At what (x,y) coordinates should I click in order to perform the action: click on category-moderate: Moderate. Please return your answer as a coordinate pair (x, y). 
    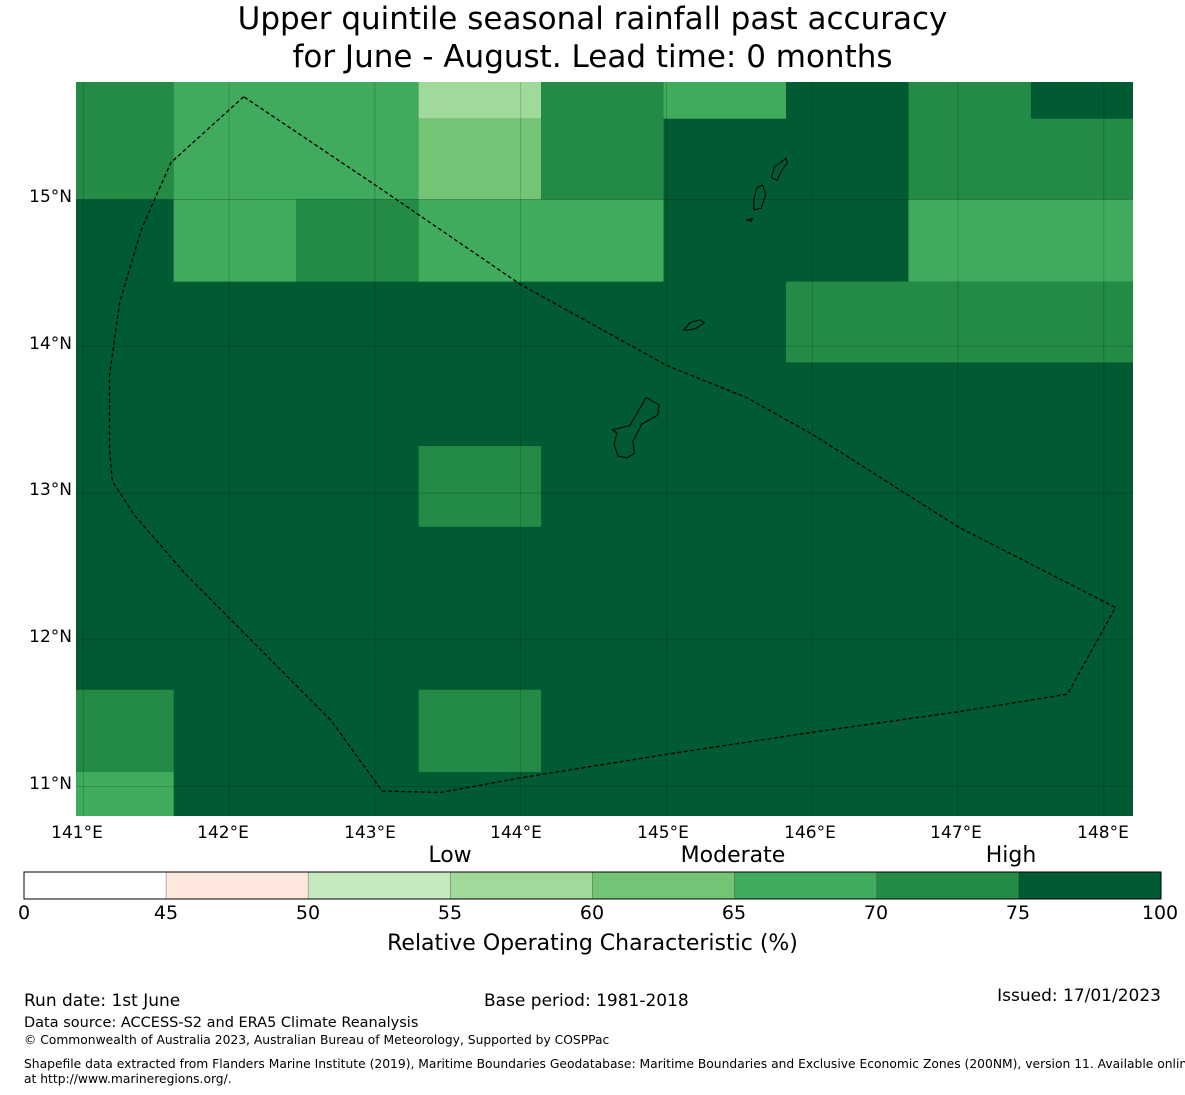
    Looking at the image, I should click on (733, 855).